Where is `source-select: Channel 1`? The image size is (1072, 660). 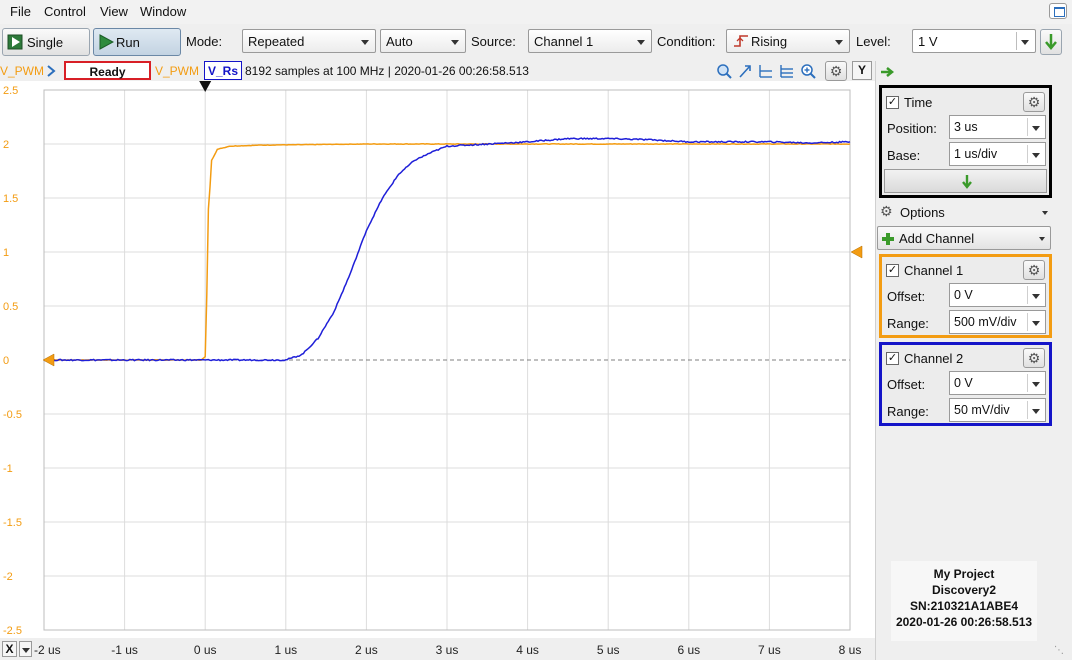 source-select: Channel 1 is located at coordinates (590, 41).